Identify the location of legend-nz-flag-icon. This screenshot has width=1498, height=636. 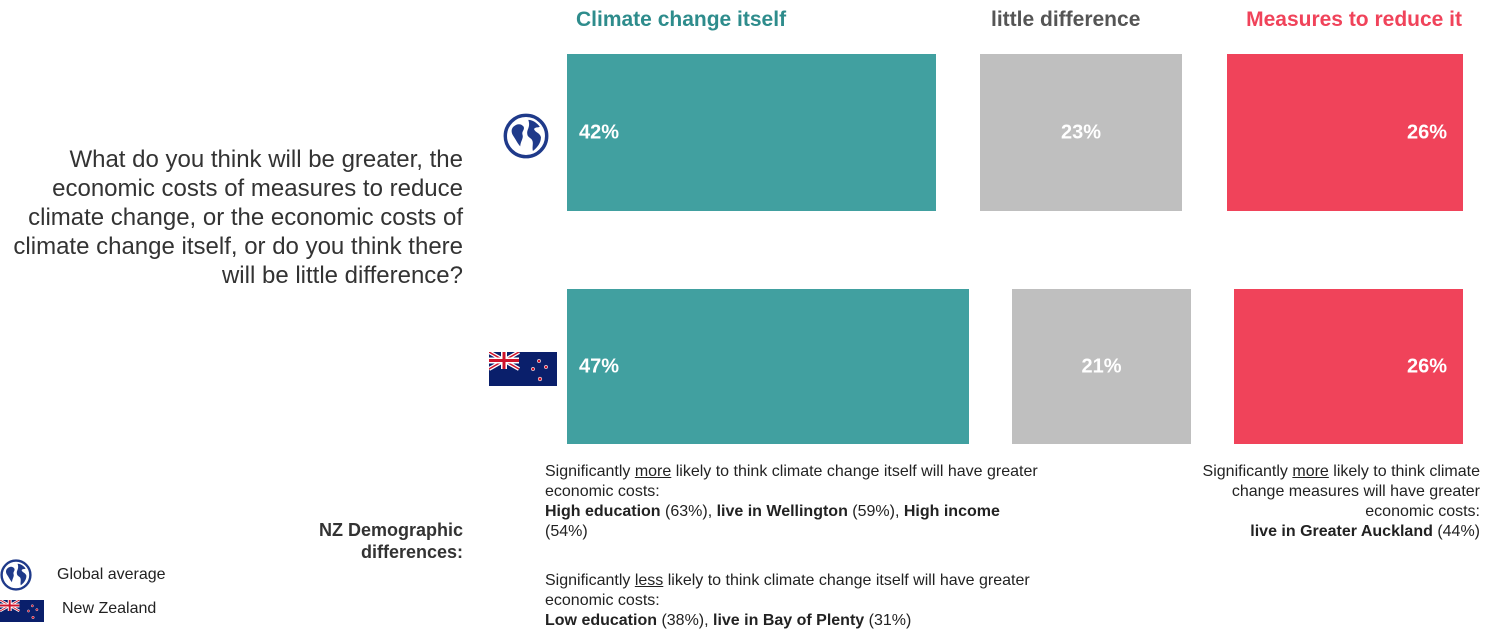
(22, 611).